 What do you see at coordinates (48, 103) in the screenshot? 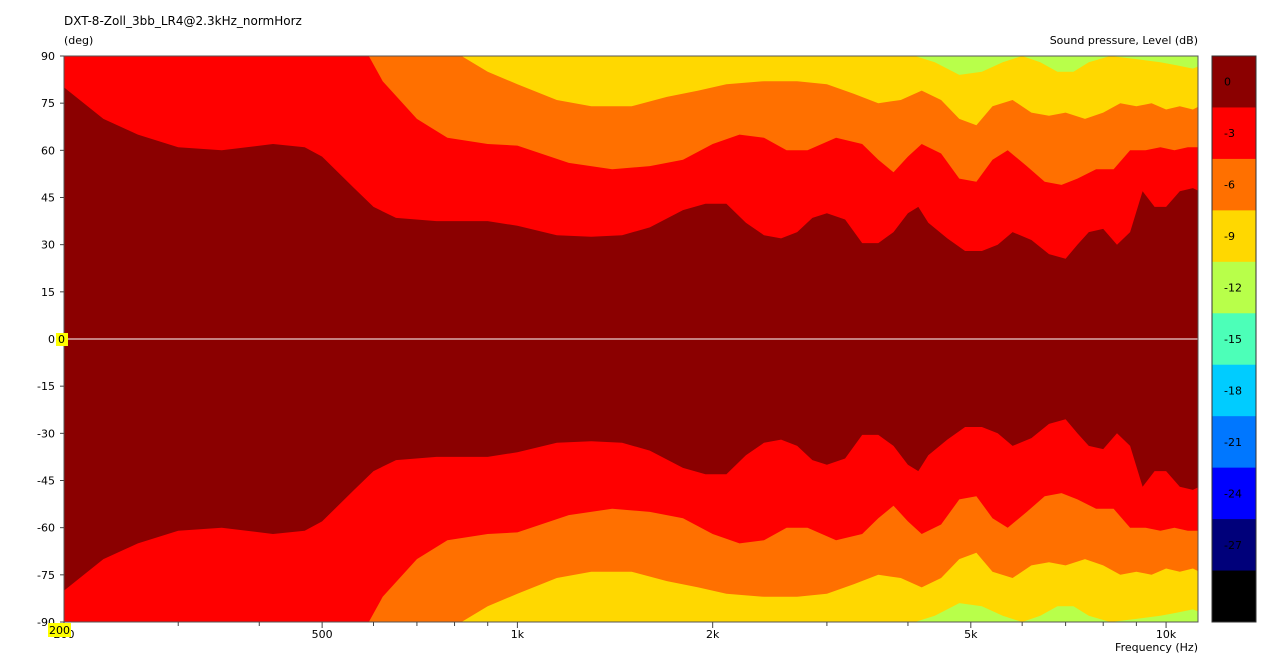
I see `y-tick-label: 75` at bounding box center [48, 103].